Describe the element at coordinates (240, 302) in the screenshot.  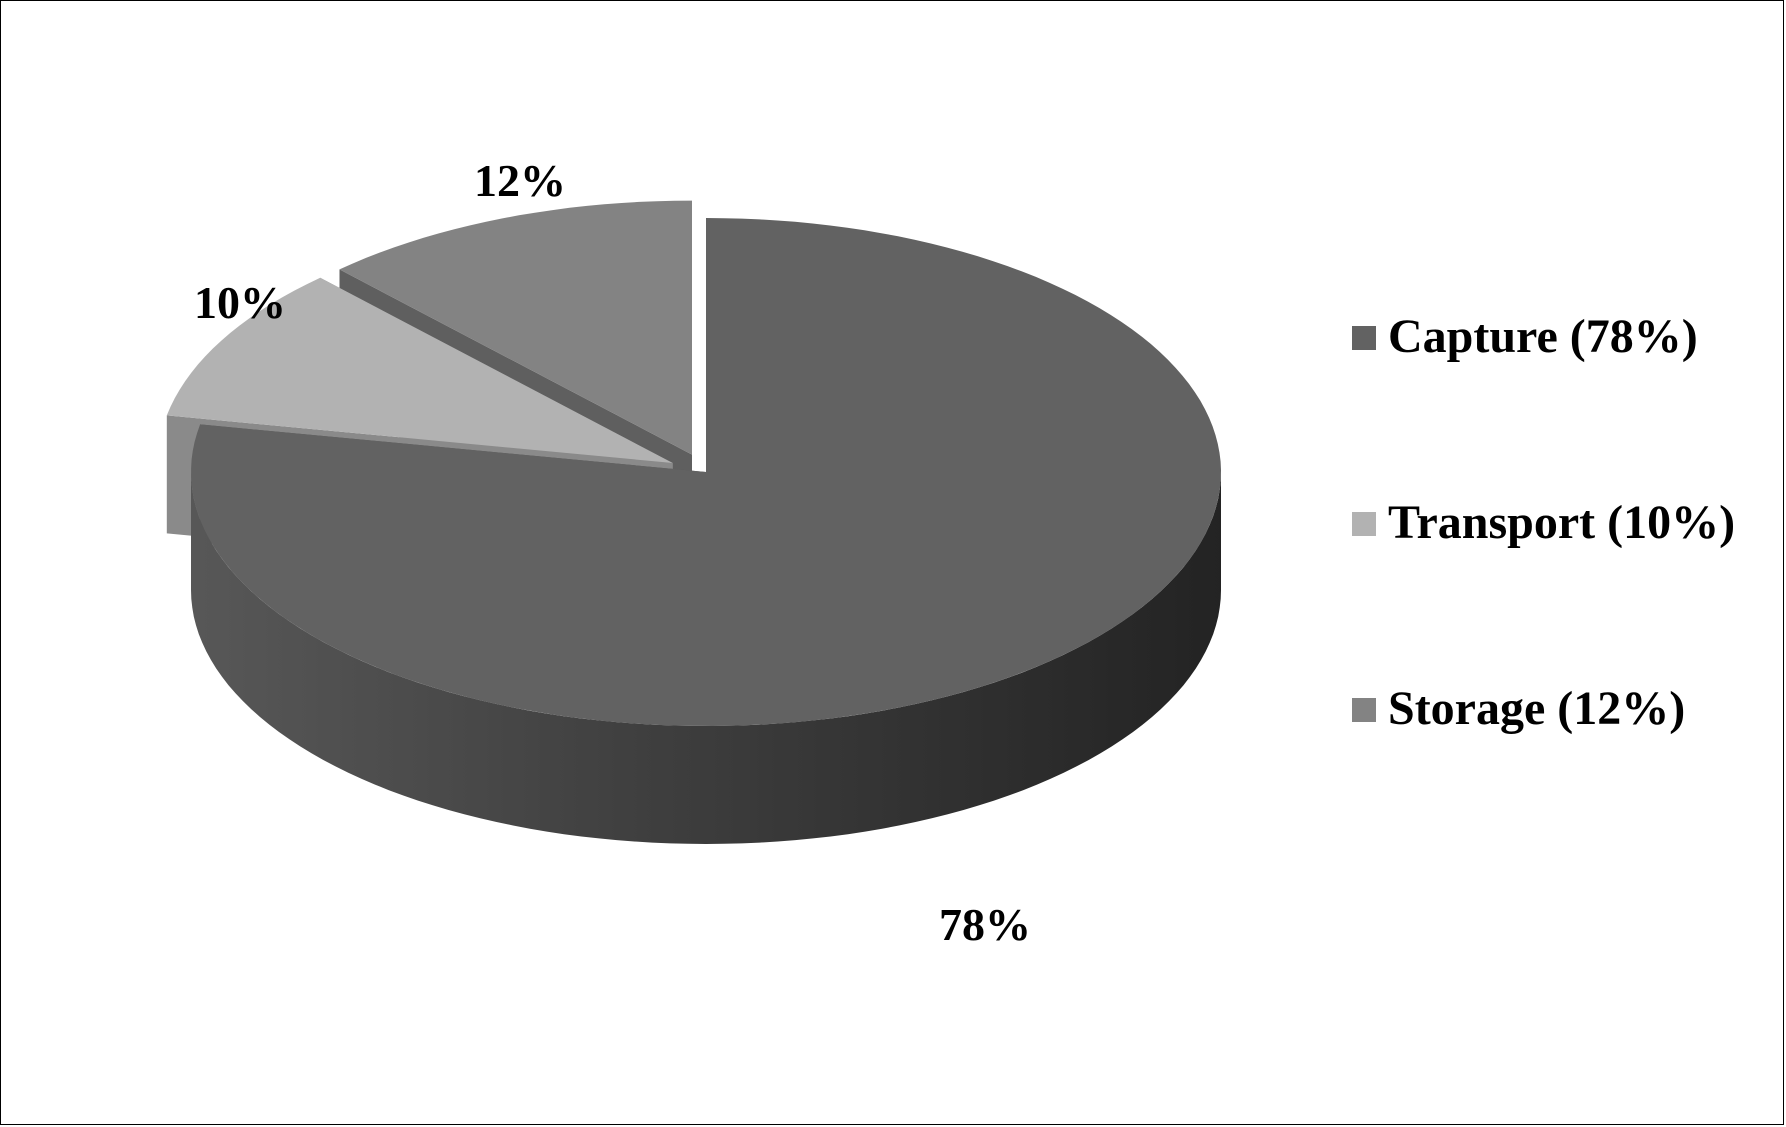
I see `data-label-transport: 10%` at that location.